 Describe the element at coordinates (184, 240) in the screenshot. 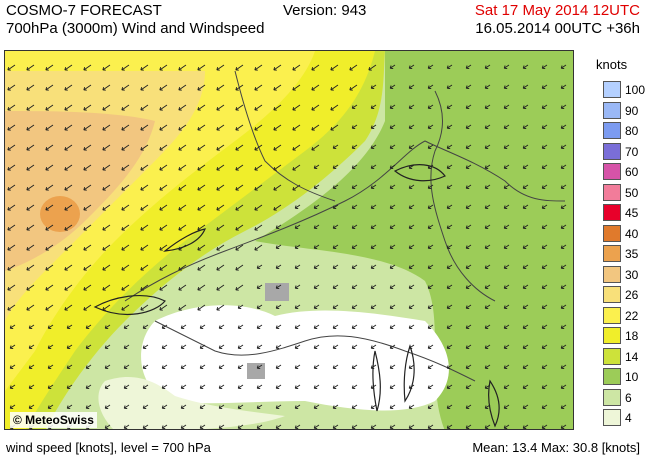

I see `lake-neuchatel` at that location.